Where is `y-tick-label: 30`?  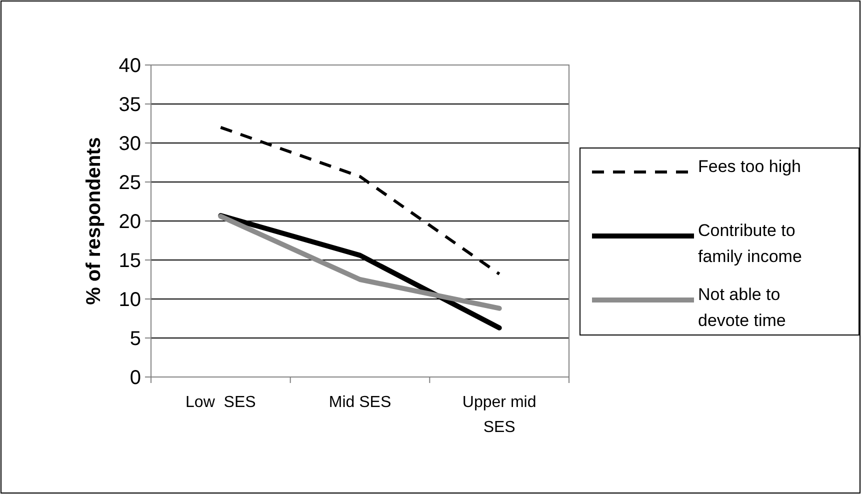
y-tick-label: 30 is located at coordinates (129, 144).